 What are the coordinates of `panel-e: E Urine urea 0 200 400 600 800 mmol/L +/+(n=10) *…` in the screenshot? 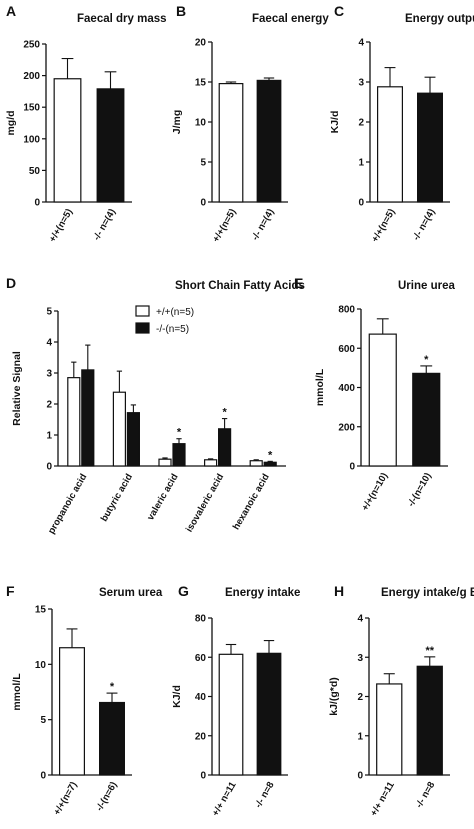 It's located at (374, 394).